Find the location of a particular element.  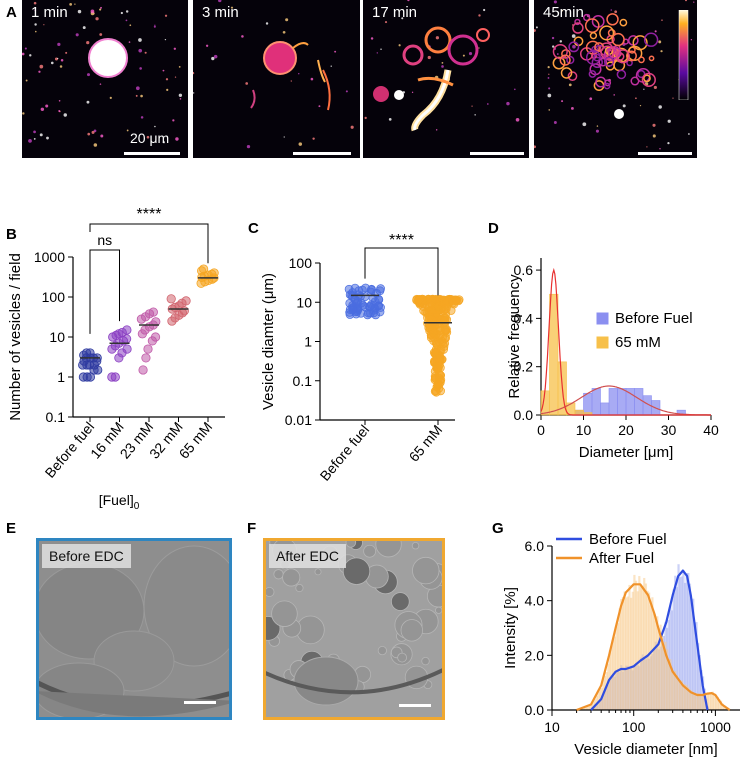

series-line is located at coordinates (649, 640).